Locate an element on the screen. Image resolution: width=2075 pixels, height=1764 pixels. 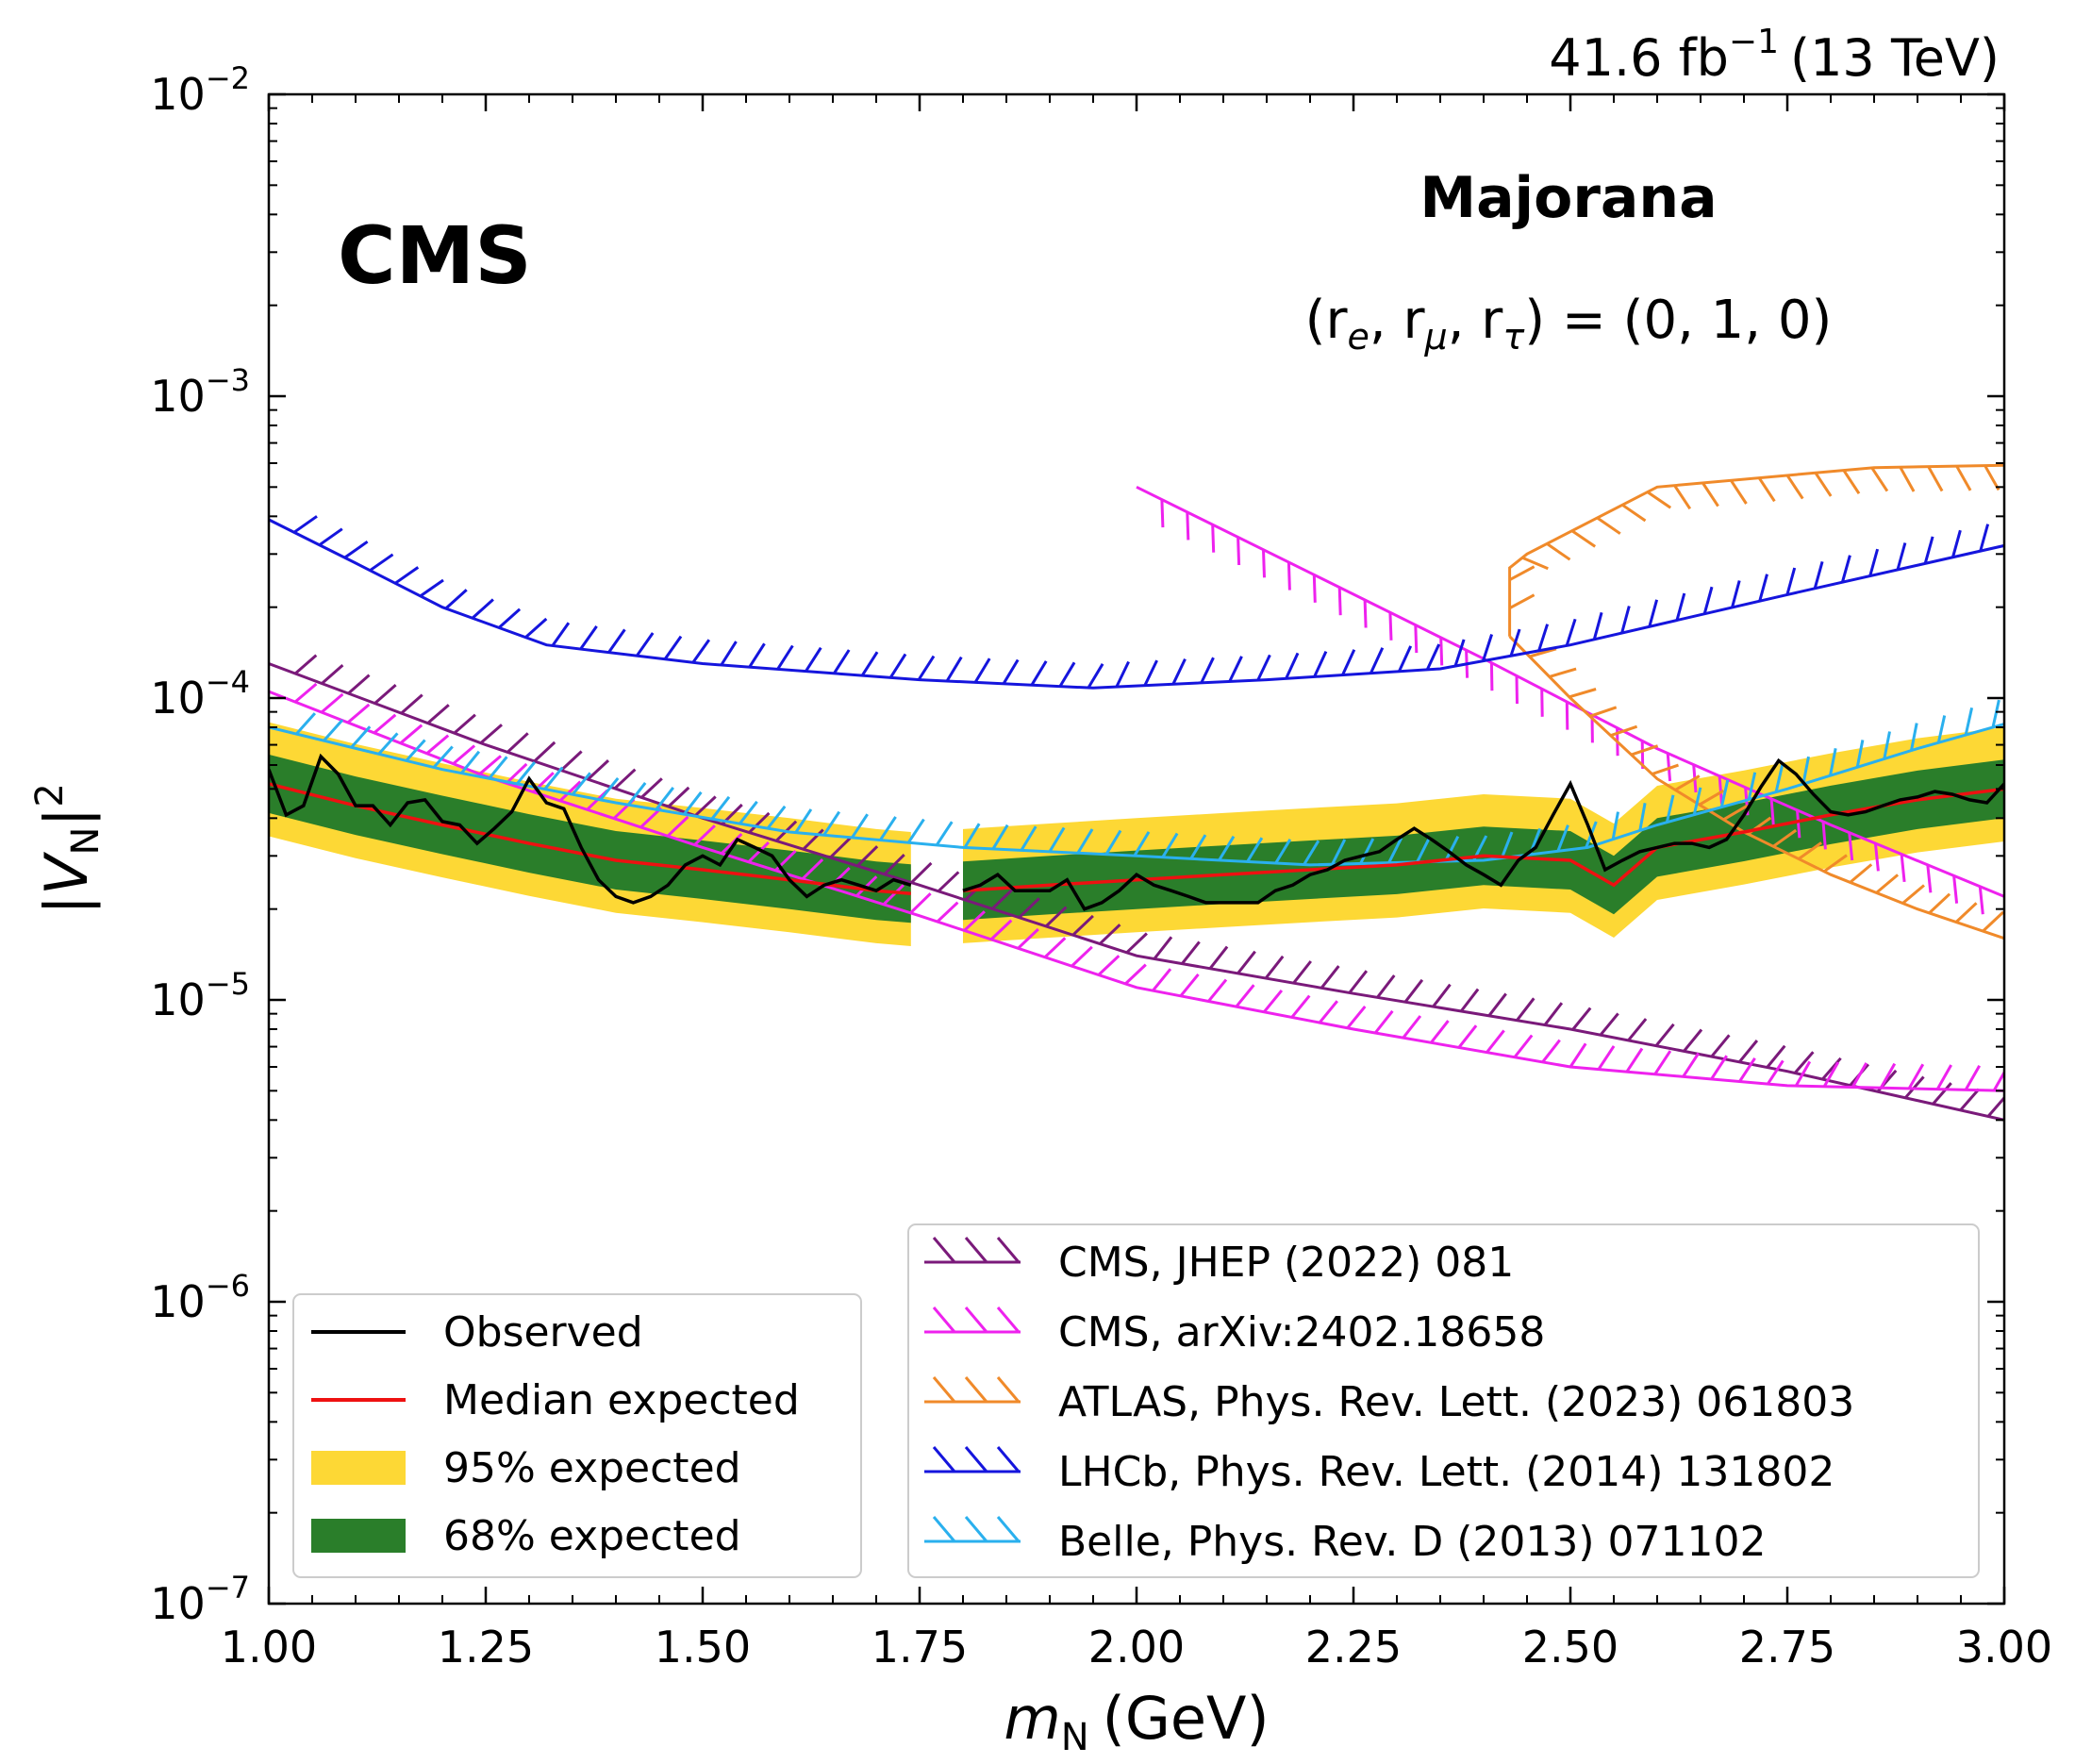
legend-left-label: 95% expected is located at coordinates (592, 1468).